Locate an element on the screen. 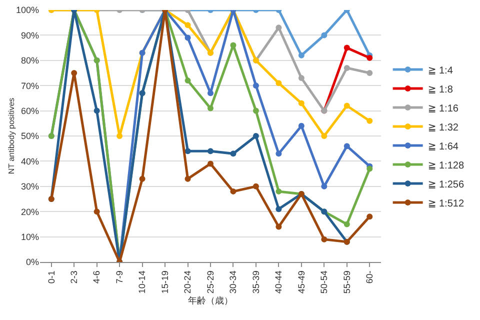 Image resolution: width=480 pixels, height=320 pixels. x-tick-label: 25-29 is located at coordinates (210, 282).